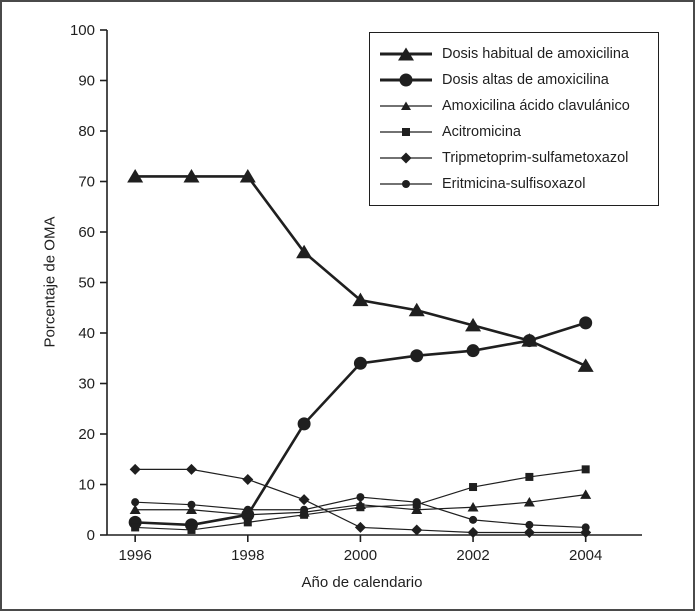  What do you see at coordinates (86, 81) in the screenshot?
I see `y-tick-label: 90` at bounding box center [86, 81].